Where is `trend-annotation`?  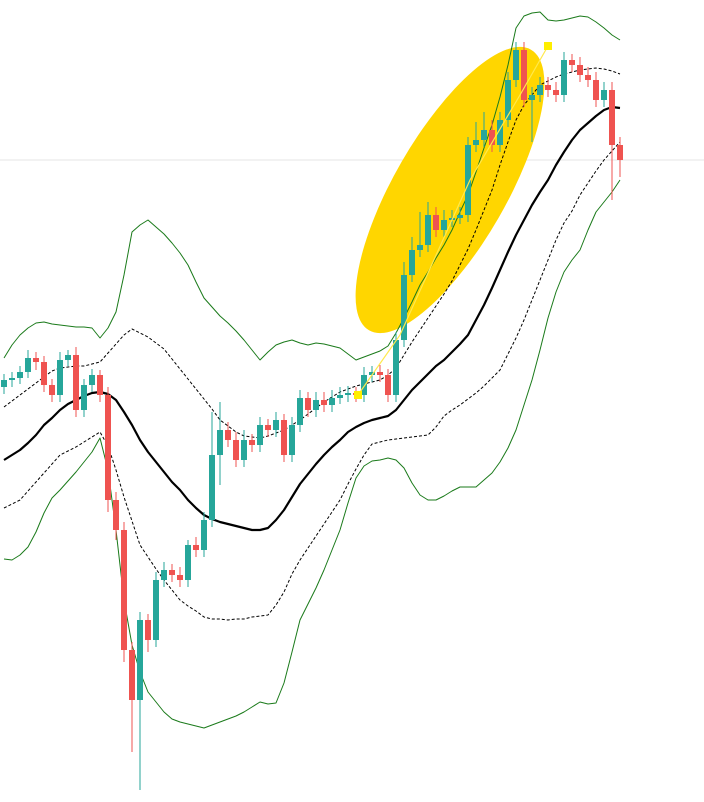 trend-annotation is located at coordinates (453, 220).